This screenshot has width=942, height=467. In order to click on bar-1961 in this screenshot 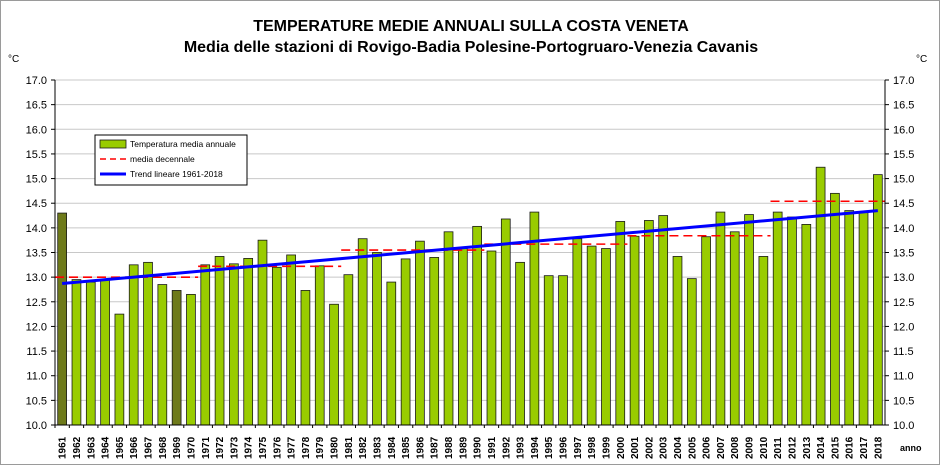, I will do `click(62, 319)`.